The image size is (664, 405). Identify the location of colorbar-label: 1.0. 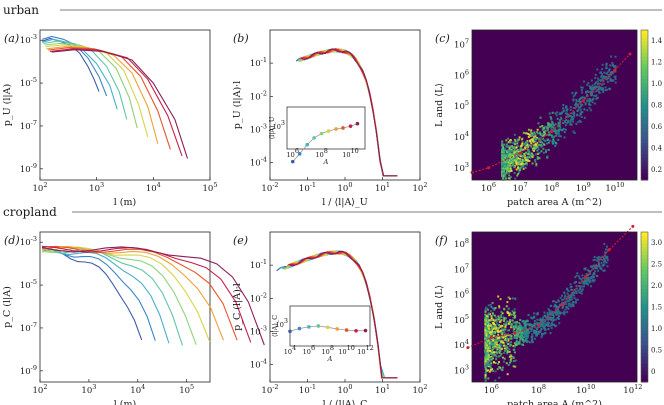
(656, 84).